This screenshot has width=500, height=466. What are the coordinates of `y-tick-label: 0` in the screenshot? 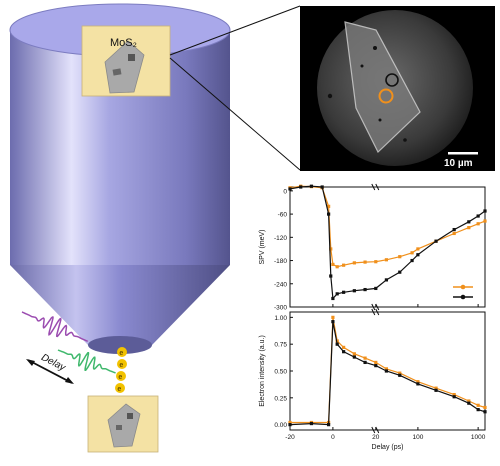 It's located at (285, 191).